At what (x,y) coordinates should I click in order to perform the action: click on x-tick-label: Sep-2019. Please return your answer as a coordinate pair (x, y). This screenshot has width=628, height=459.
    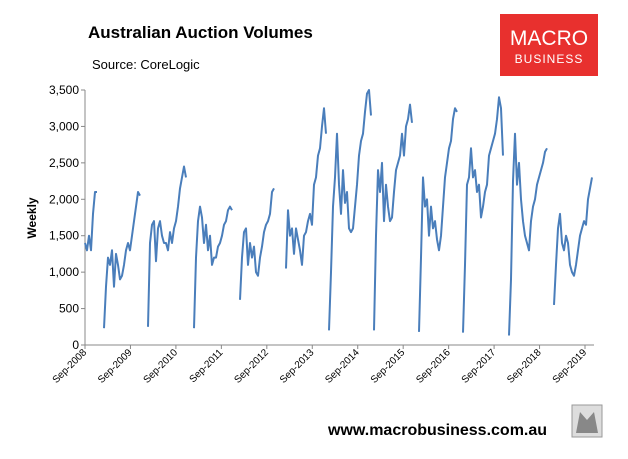
    Looking at the image, I should click on (570, 366).